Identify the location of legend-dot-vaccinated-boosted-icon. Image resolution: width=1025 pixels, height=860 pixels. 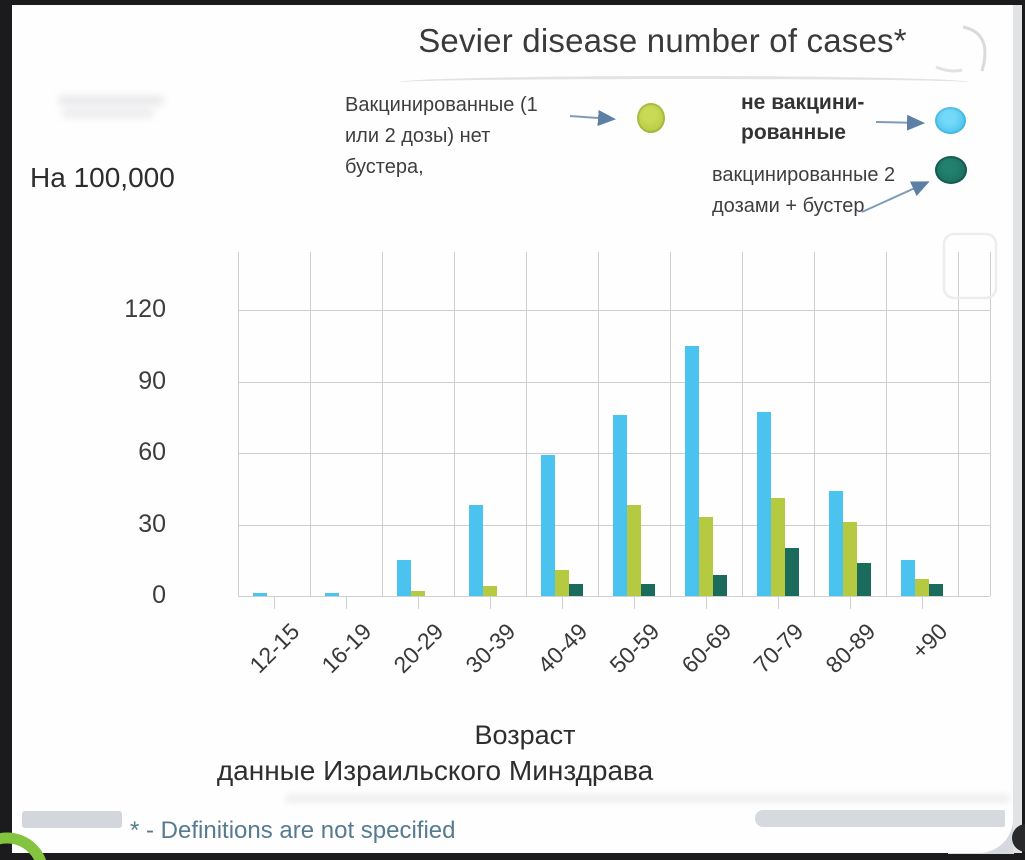
(951, 170).